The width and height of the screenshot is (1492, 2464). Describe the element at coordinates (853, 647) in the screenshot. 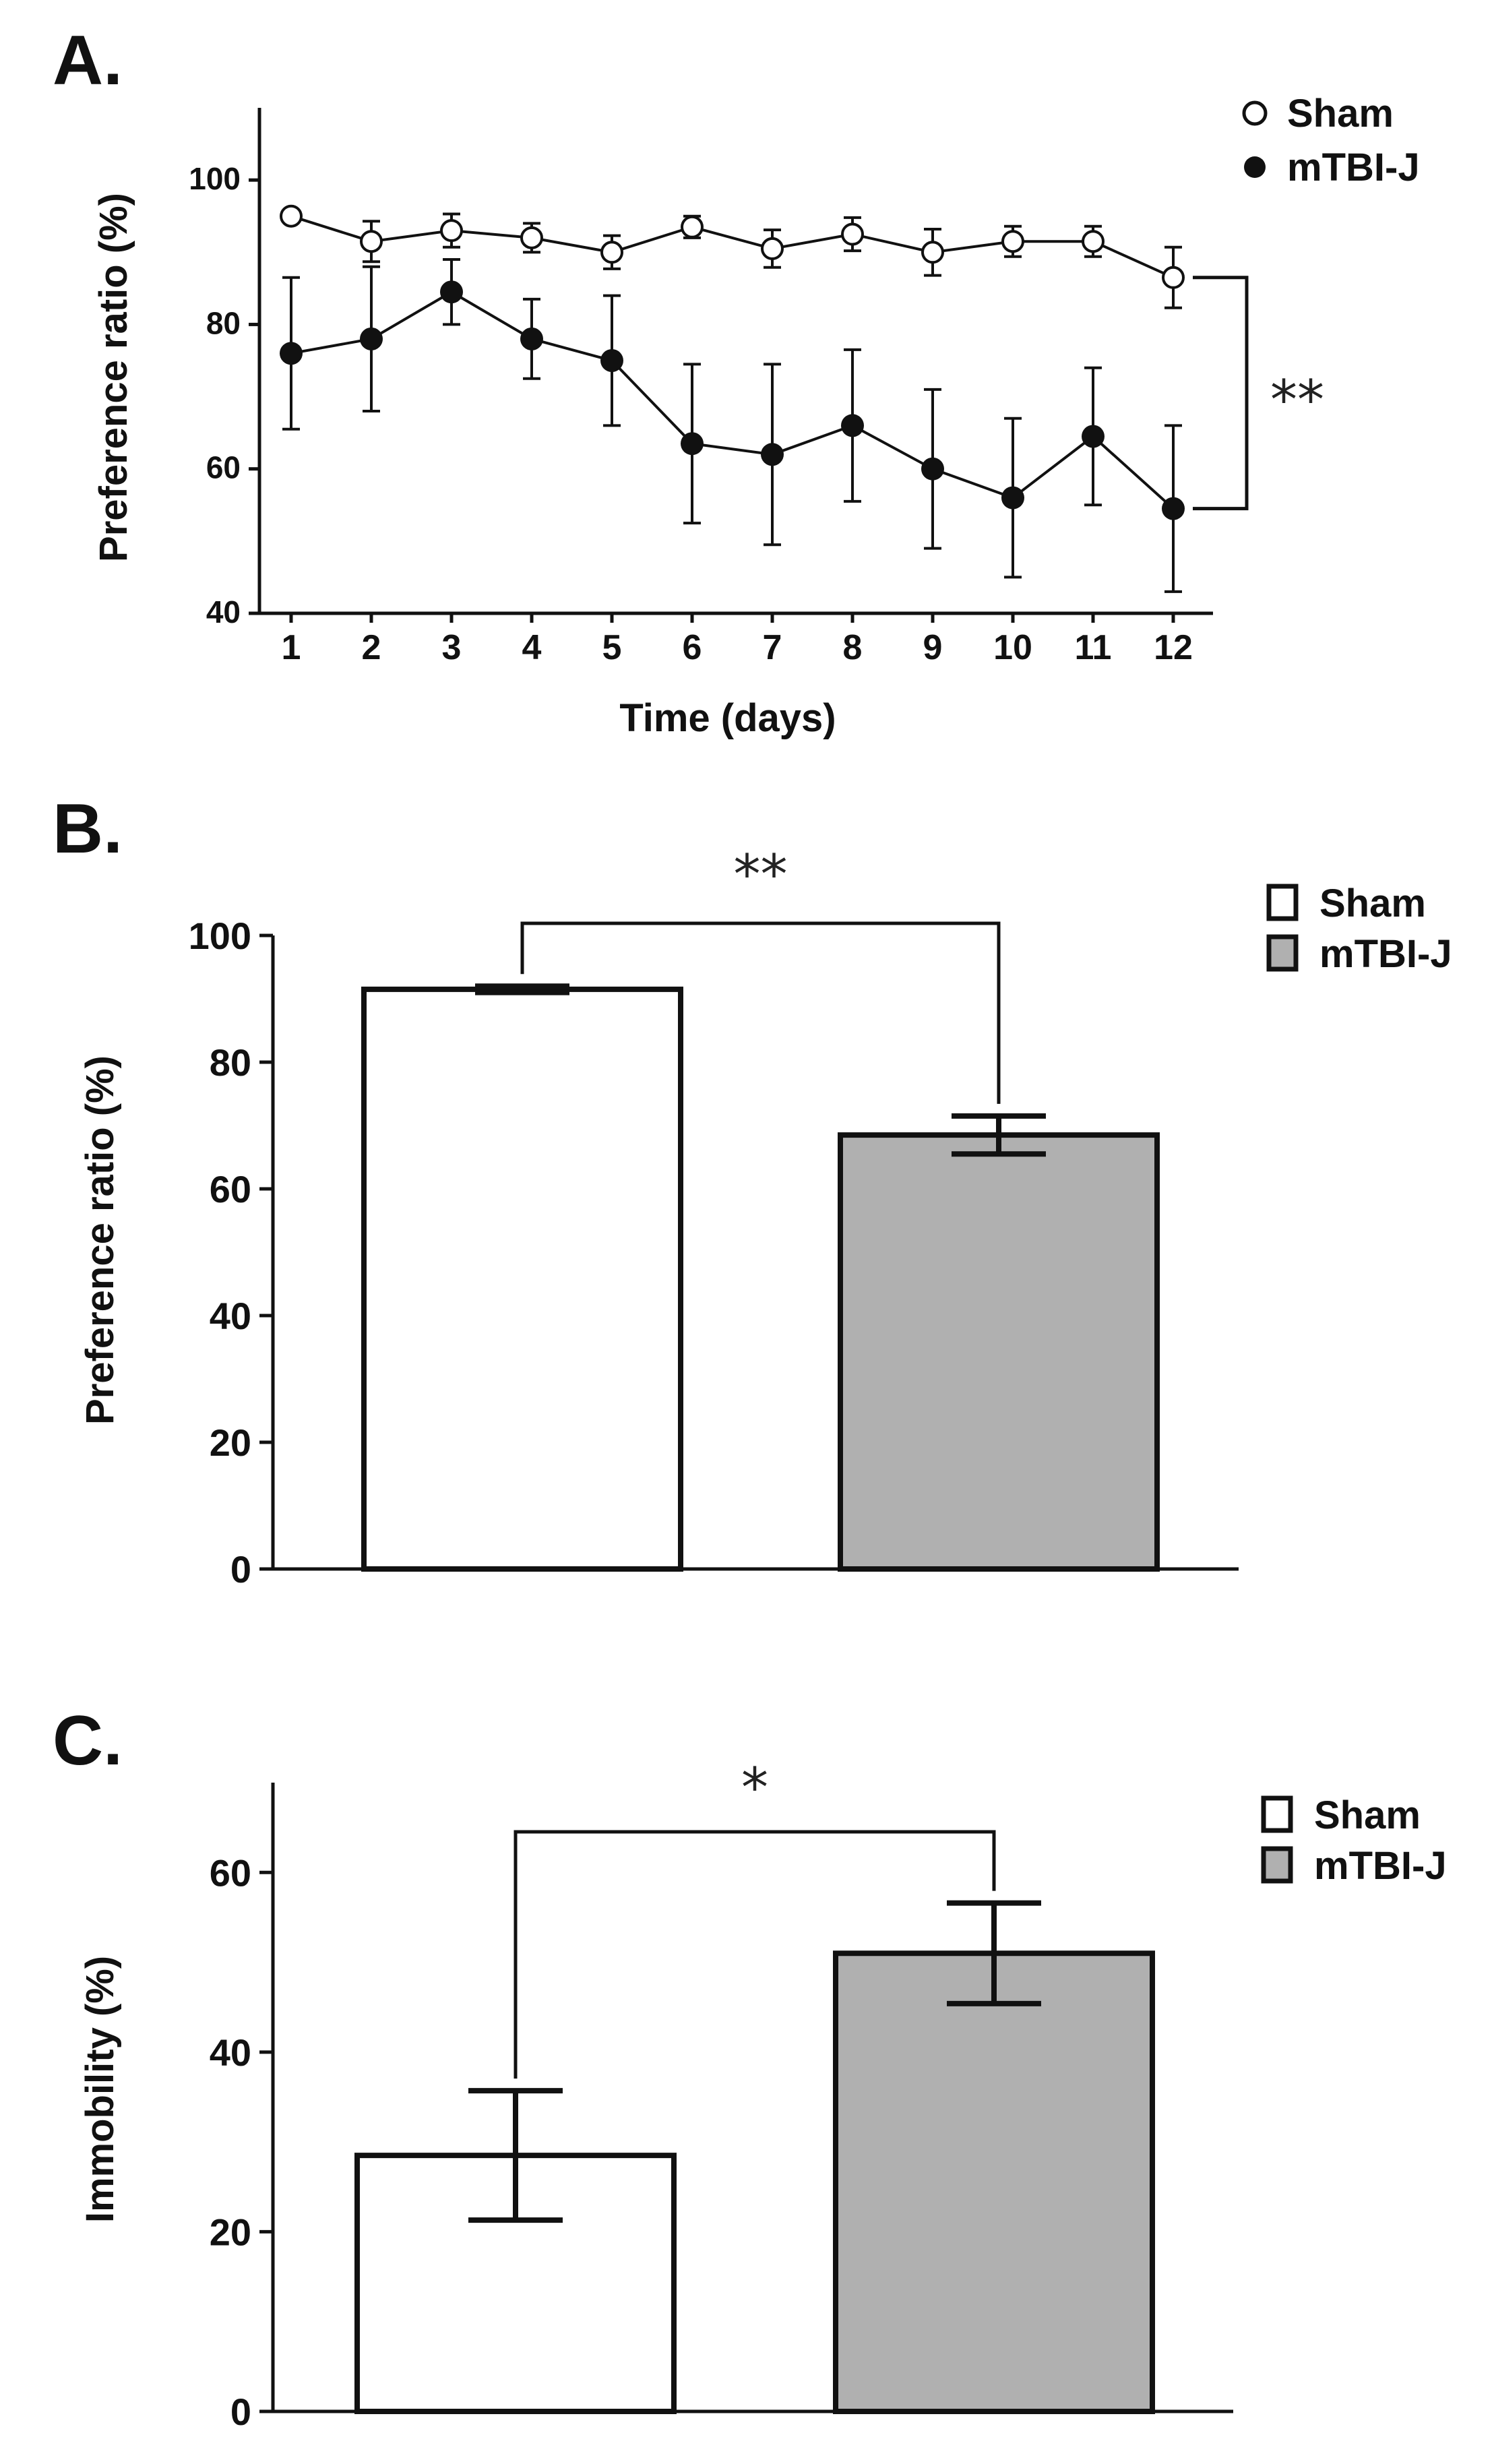

I see `x-tick-label: 8` at that location.